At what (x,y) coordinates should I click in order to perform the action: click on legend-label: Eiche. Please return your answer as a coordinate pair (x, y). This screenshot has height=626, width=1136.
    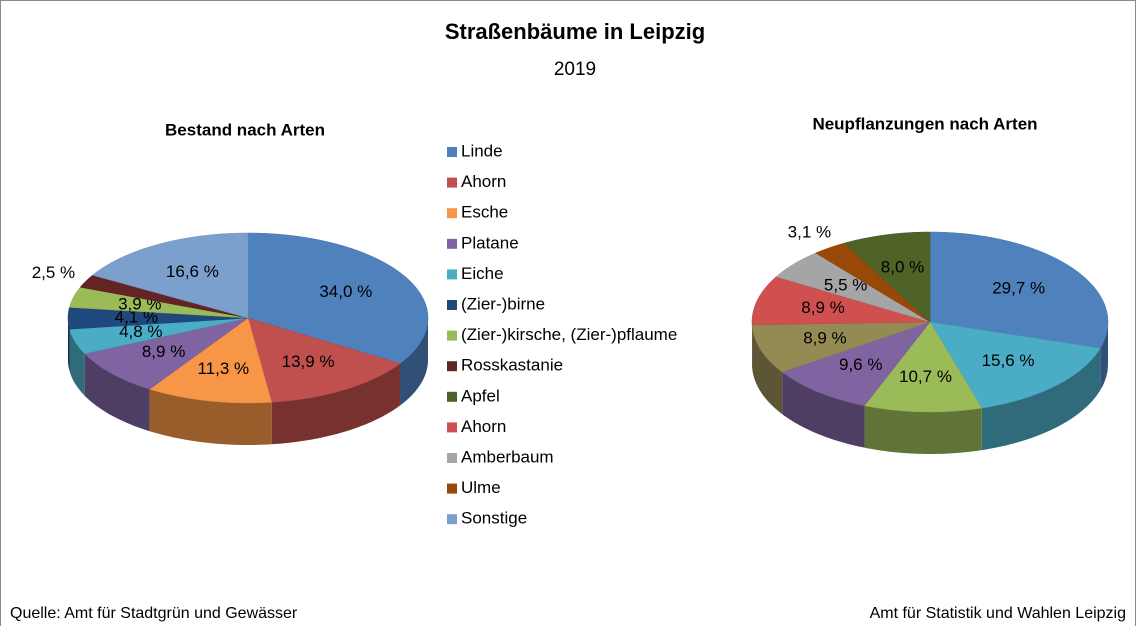
    Looking at the image, I should click on (482, 273).